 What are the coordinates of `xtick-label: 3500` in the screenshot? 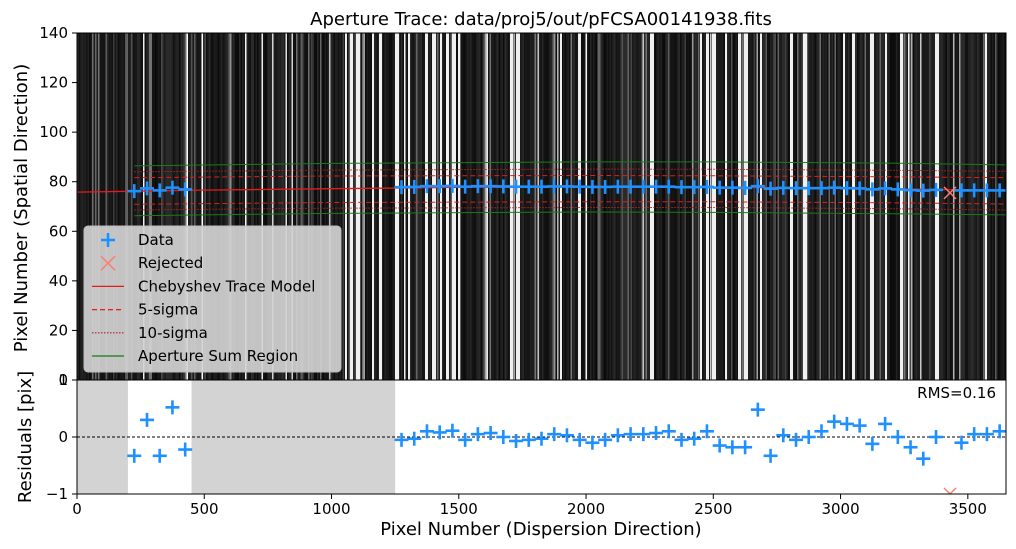 It's located at (968, 509).